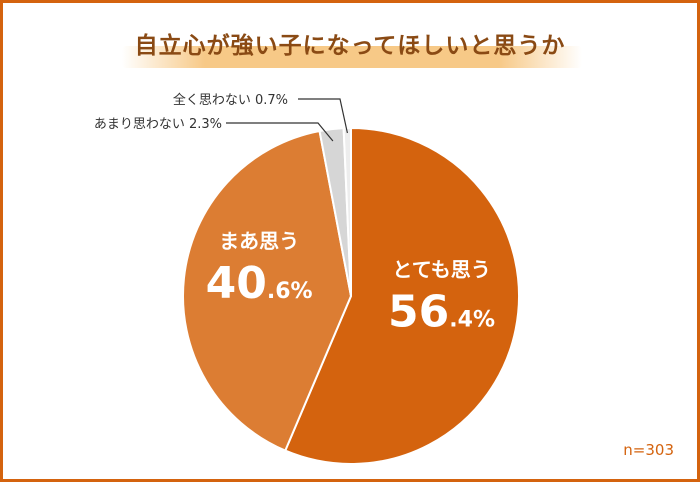  Describe the element at coordinates (259, 241) in the screenshot. I see `slice-label-1: まあ思う` at that location.